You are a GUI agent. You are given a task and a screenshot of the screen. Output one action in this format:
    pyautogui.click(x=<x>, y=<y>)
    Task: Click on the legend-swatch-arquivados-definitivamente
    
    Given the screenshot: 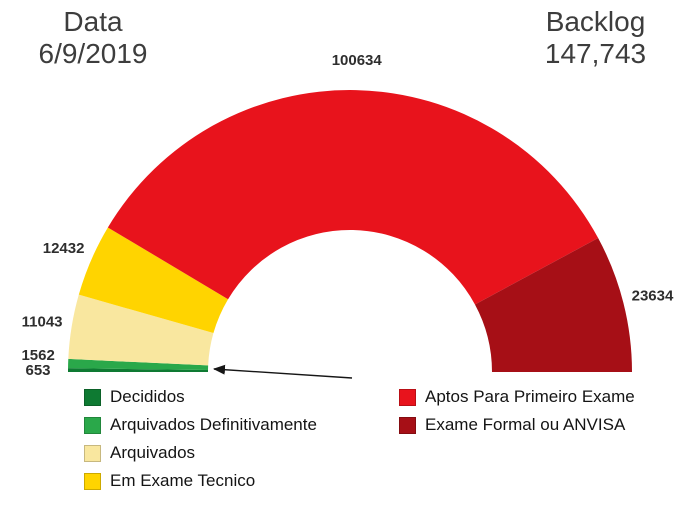 What is the action you would take?
    pyautogui.click(x=92, y=425)
    